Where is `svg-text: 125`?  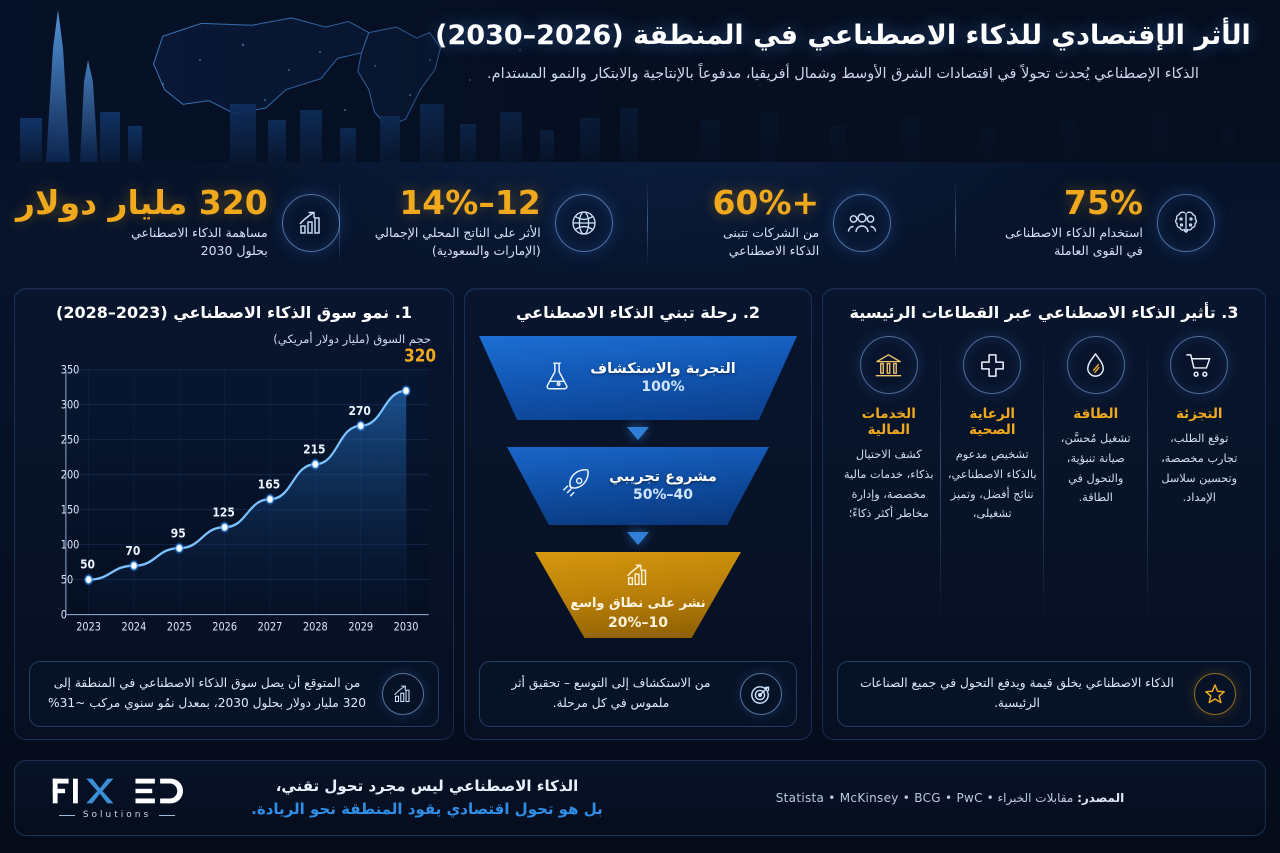
svg-text: 125 is located at coordinates (223, 511).